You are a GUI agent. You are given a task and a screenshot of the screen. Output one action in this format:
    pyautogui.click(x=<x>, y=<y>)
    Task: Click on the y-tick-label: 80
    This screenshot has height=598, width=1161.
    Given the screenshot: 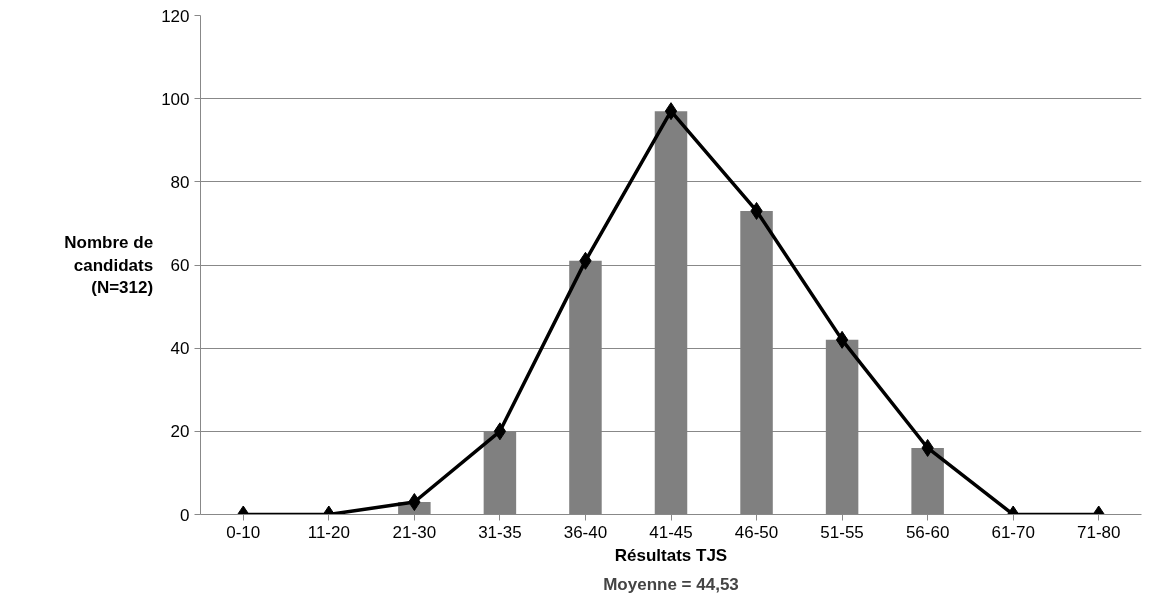 What is the action you would take?
    pyautogui.click(x=180, y=182)
    